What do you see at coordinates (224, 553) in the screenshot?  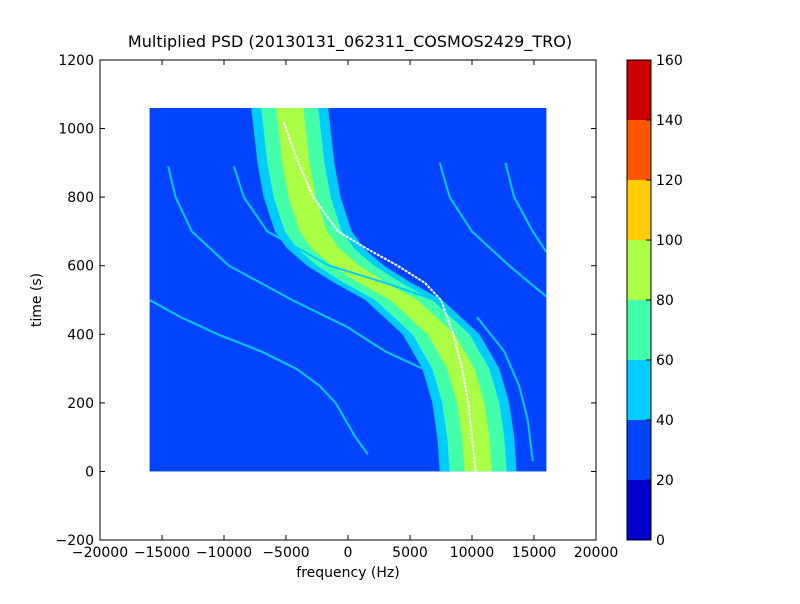 I see `x-tick-label: −10000` at bounding box center [224, 553].